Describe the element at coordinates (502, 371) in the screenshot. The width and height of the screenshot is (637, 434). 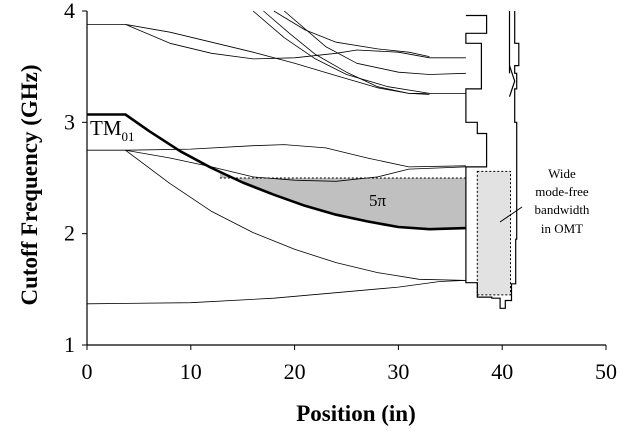
I see `x-tick-label: 40` at that location.